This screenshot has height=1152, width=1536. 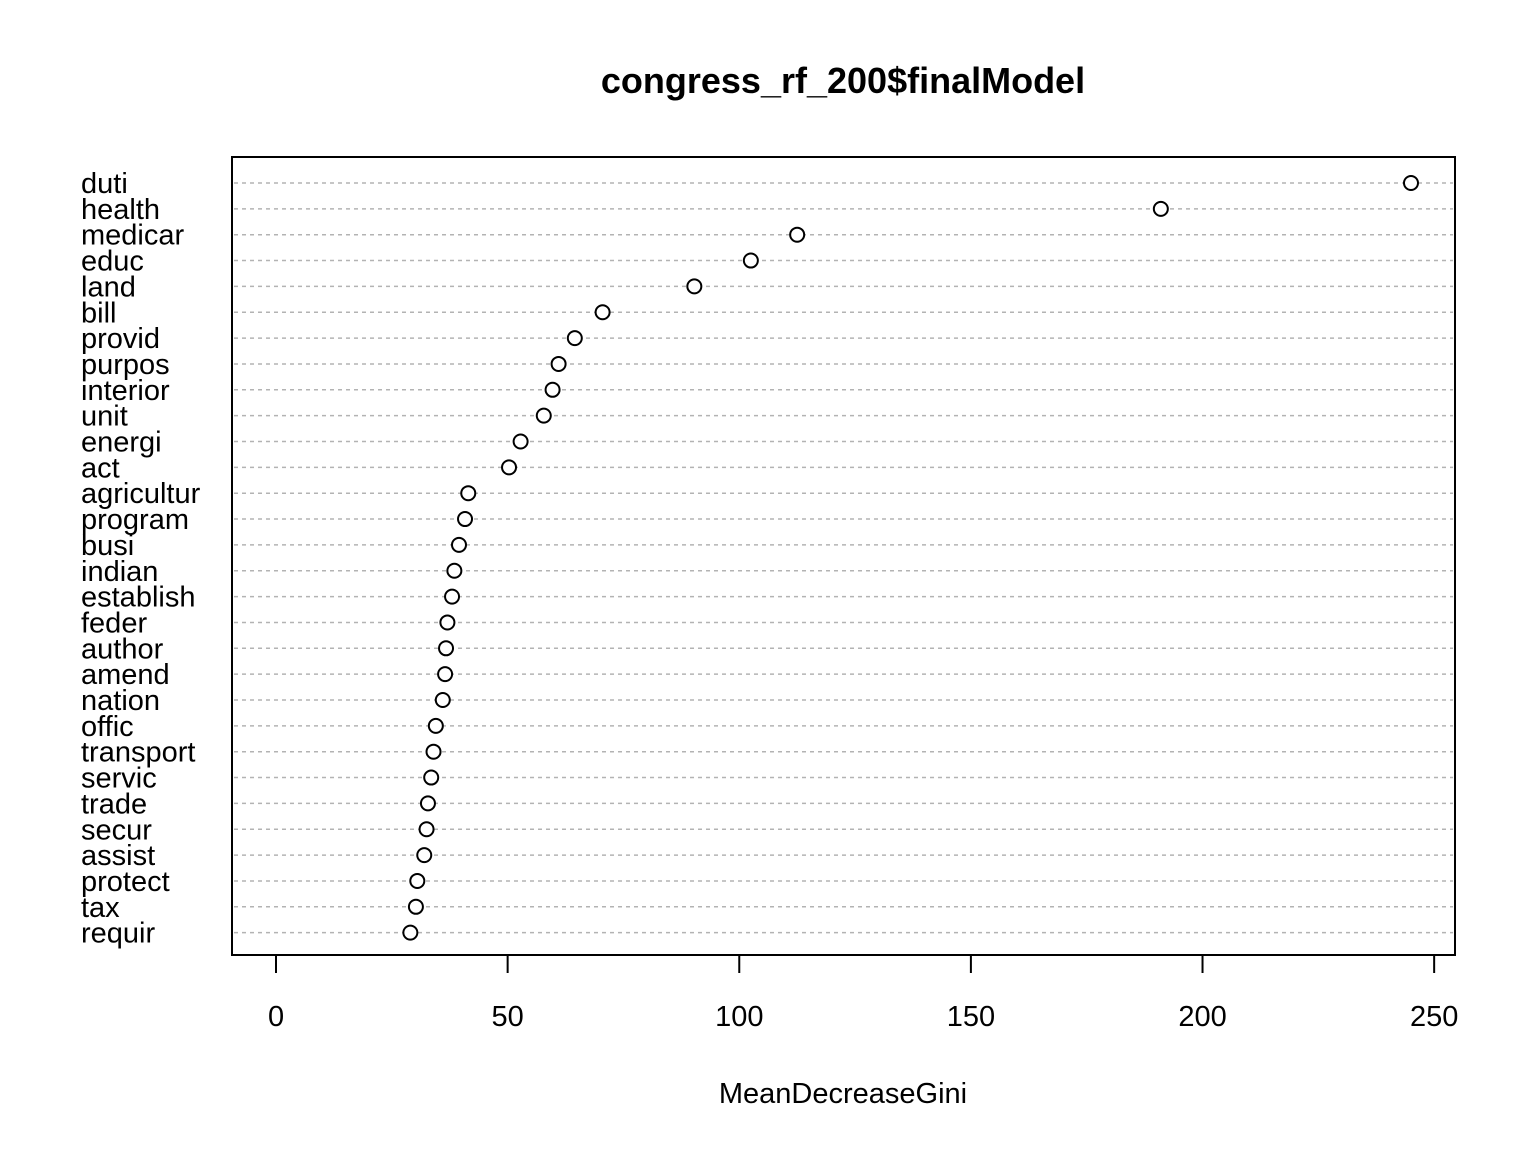 What do you see at coordinates (552, 389) in the screenshot?
I see `data-point-interior` at bounding box center [552, 389].